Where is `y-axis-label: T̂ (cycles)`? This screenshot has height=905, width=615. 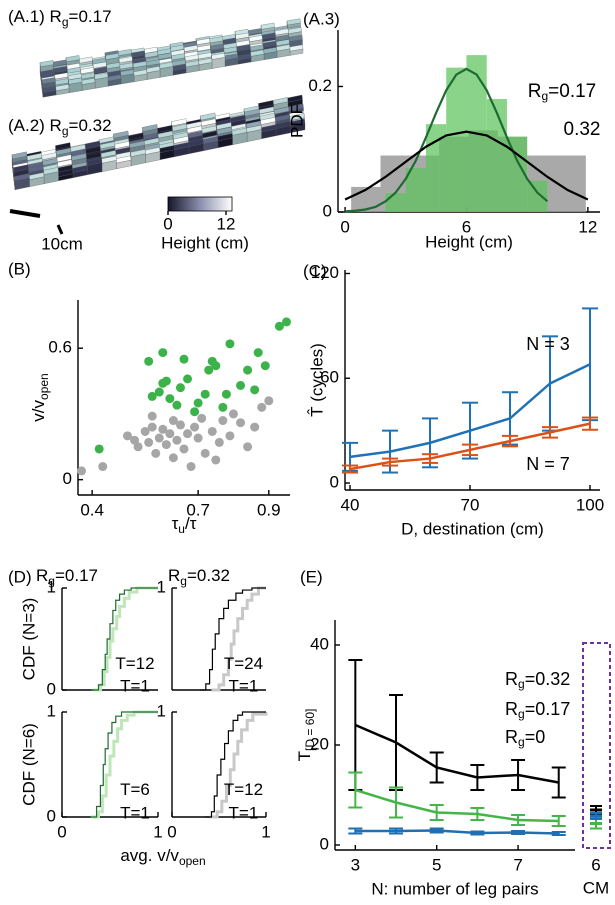
y-axis-label: T̂ (cycles) is located at coordinates (317, 380).